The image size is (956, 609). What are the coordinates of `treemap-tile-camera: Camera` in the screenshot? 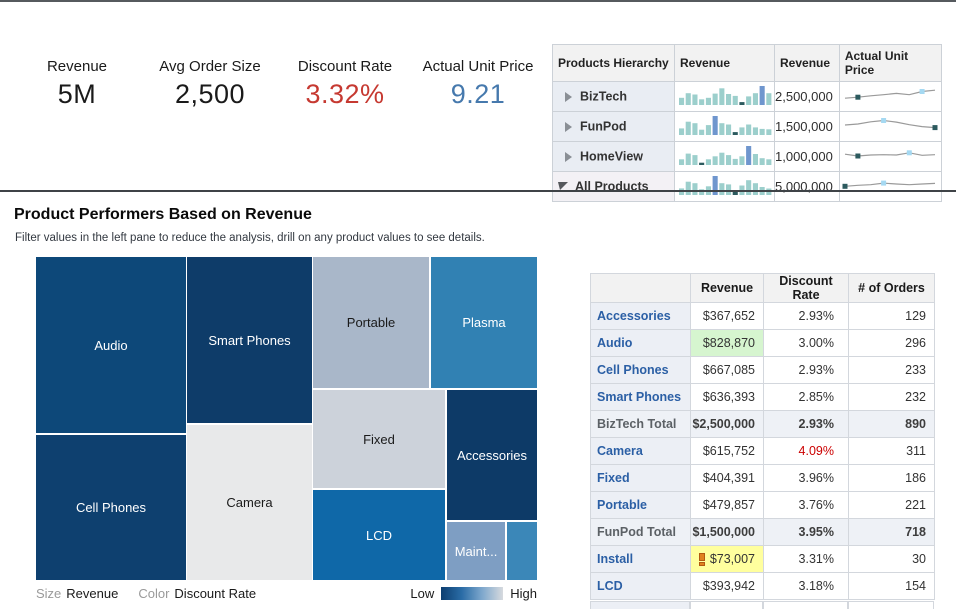 It's located at (249, 502).